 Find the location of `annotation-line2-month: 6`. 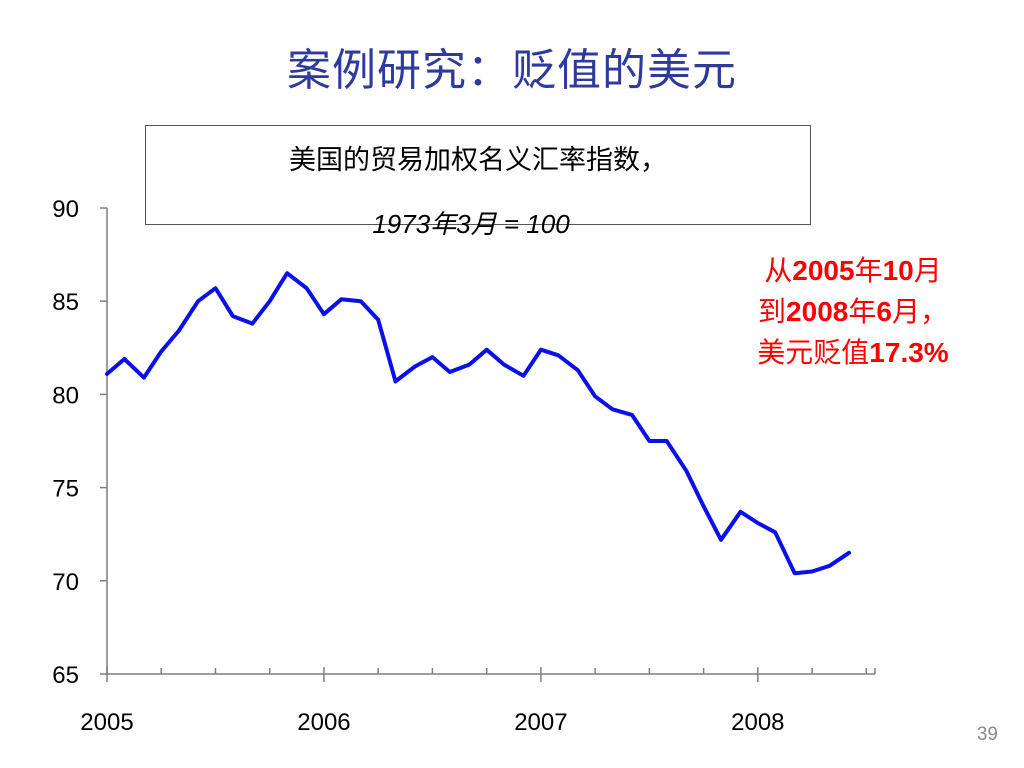

annotation-line2-month: 6 is located at coordinates (884, 311).